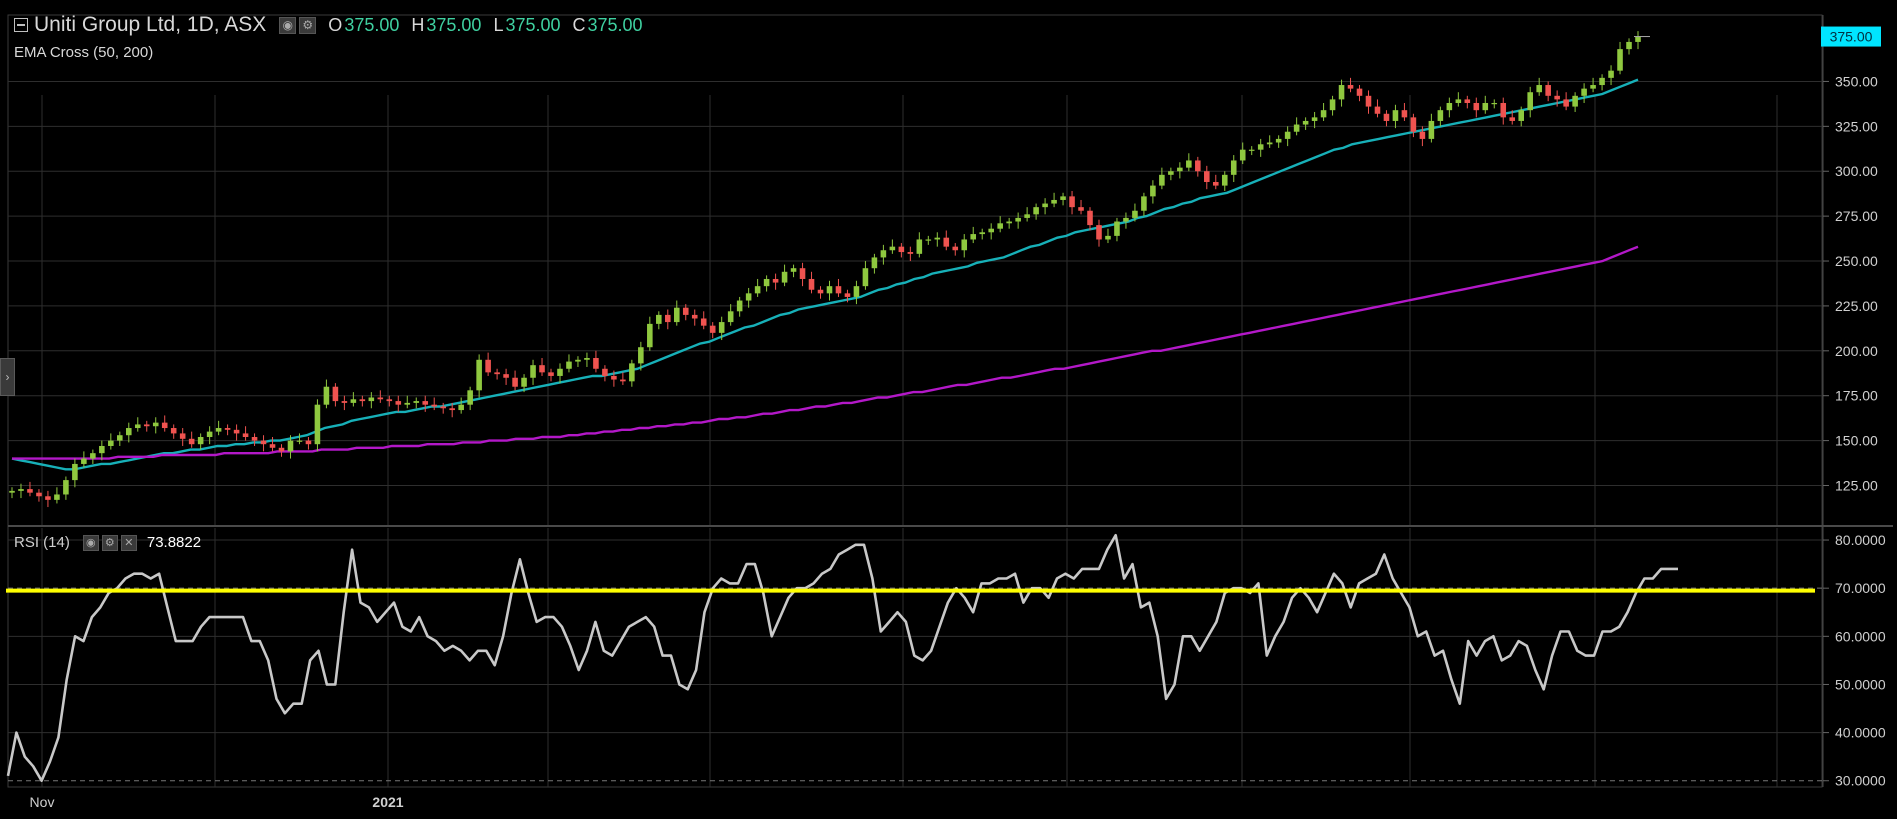  I want to click on rsi-tick-label: 30.0000, so click(1860, 781).